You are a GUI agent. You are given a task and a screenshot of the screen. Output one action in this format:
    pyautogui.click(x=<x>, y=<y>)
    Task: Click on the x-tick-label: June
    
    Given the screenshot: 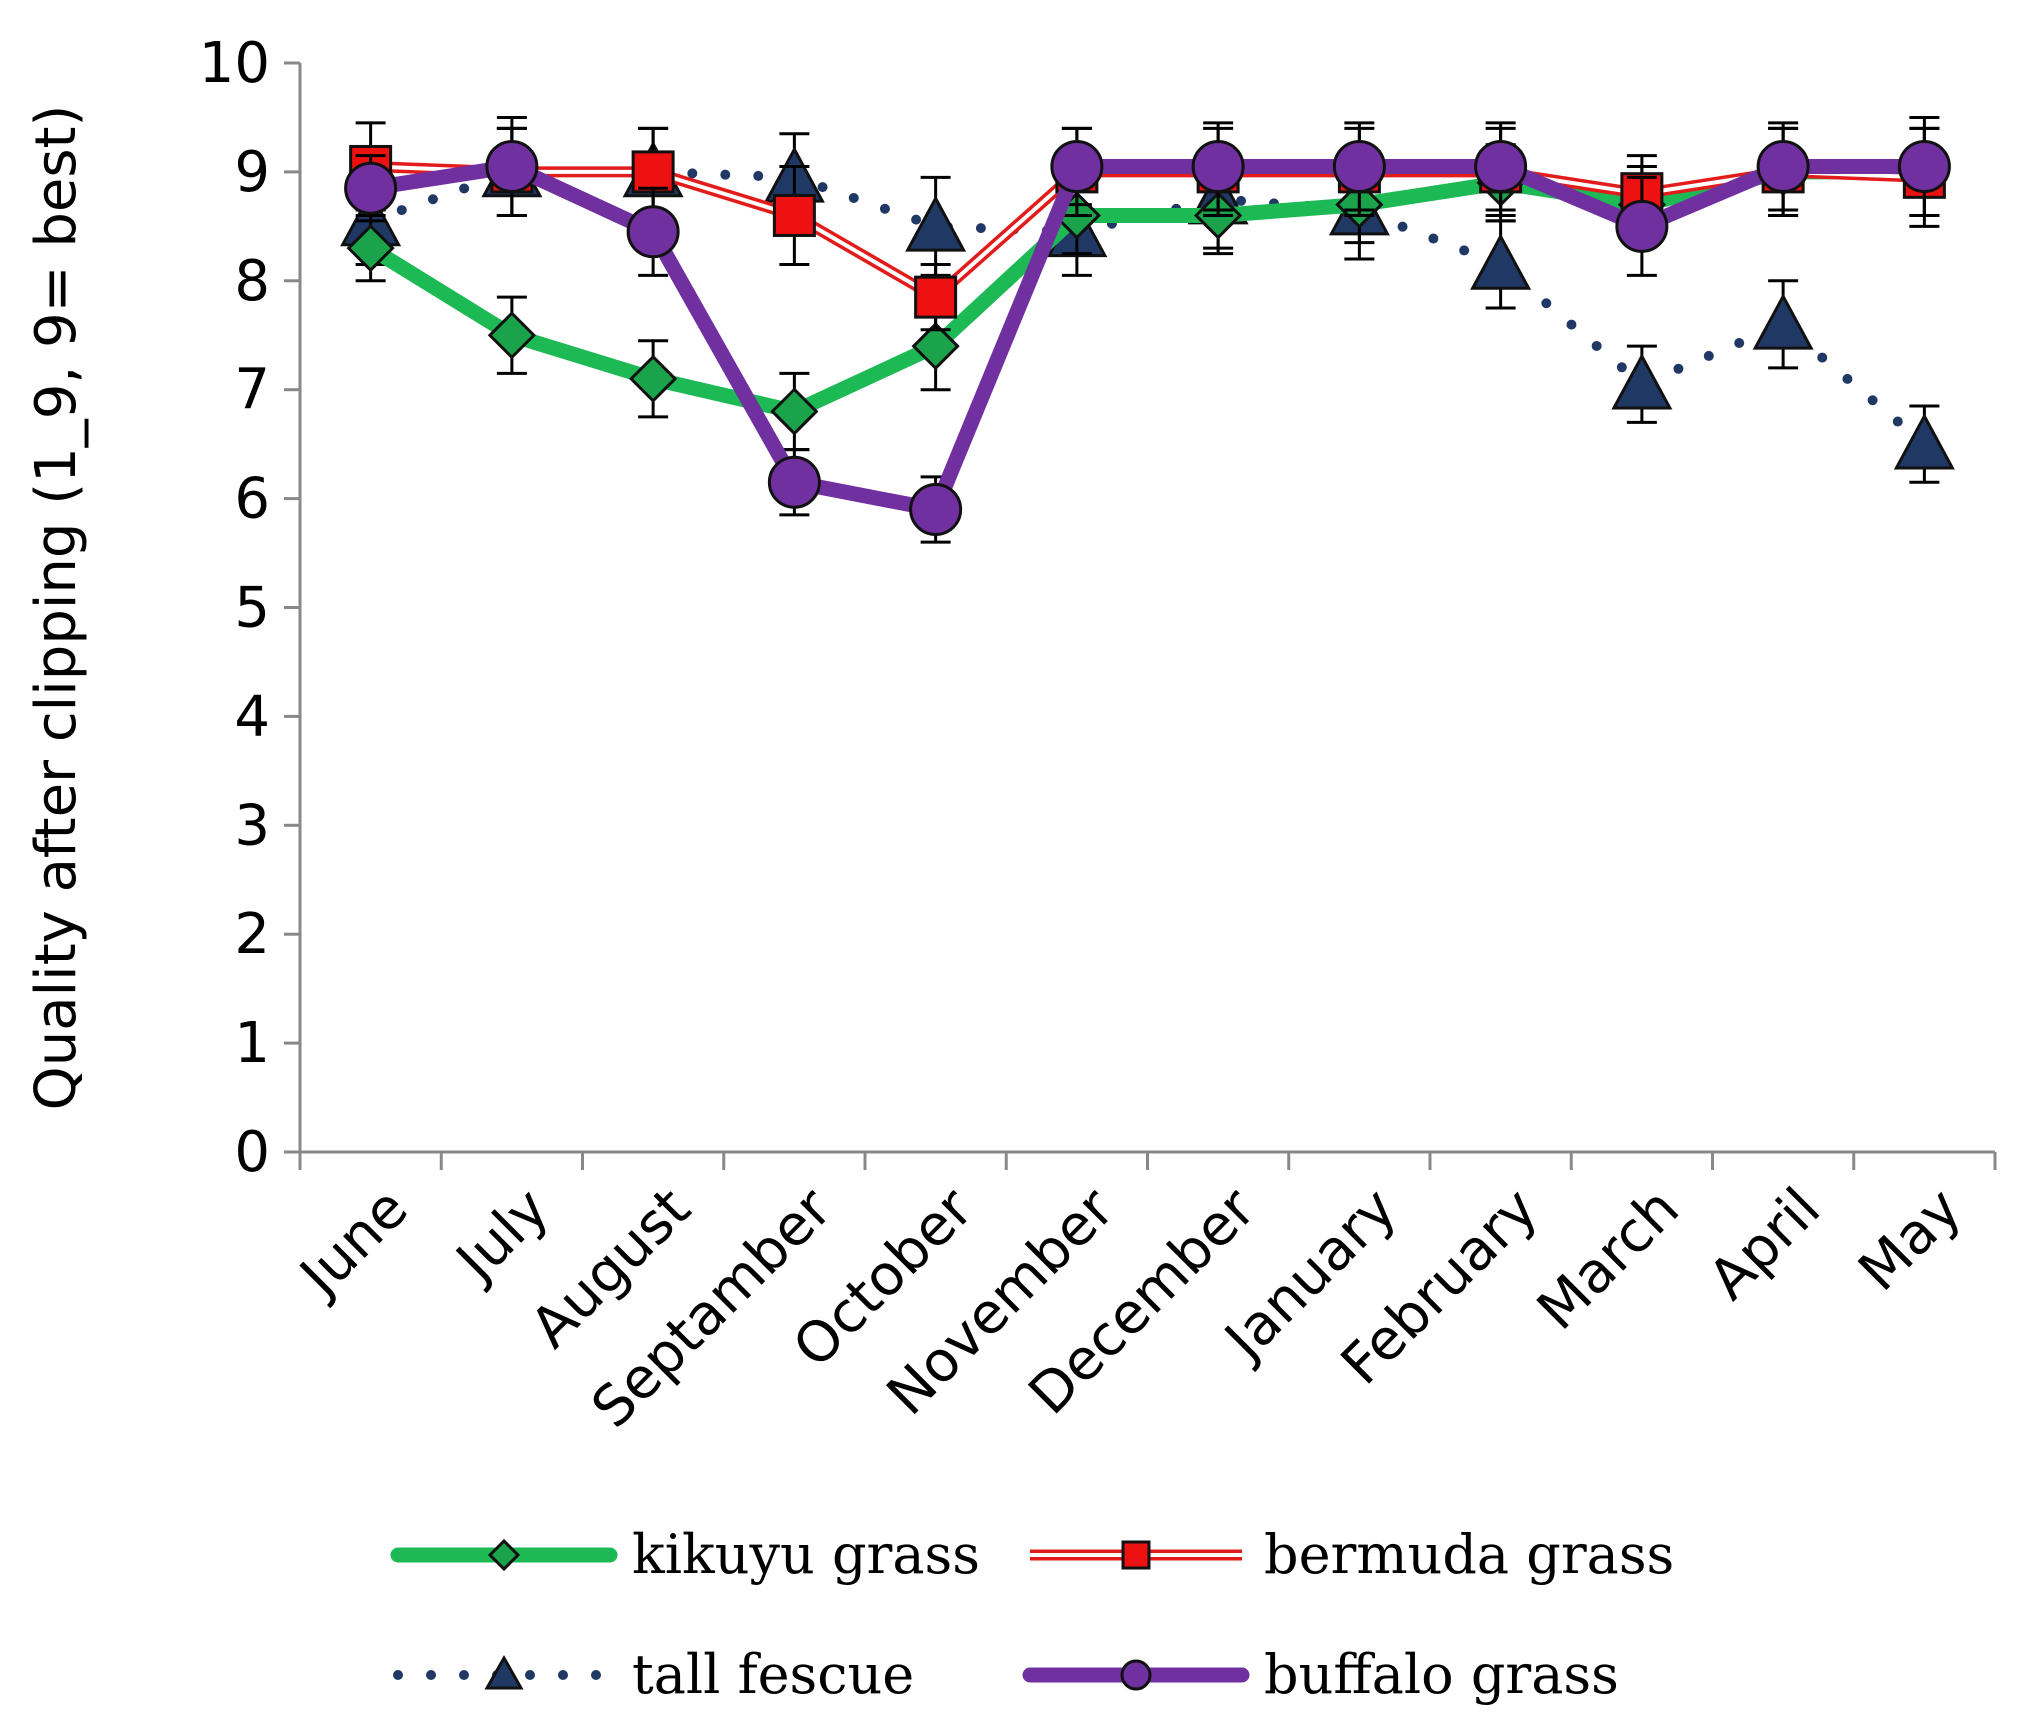 What is the action you would take?
    pyautogui.click(x=353, y=1243)
    